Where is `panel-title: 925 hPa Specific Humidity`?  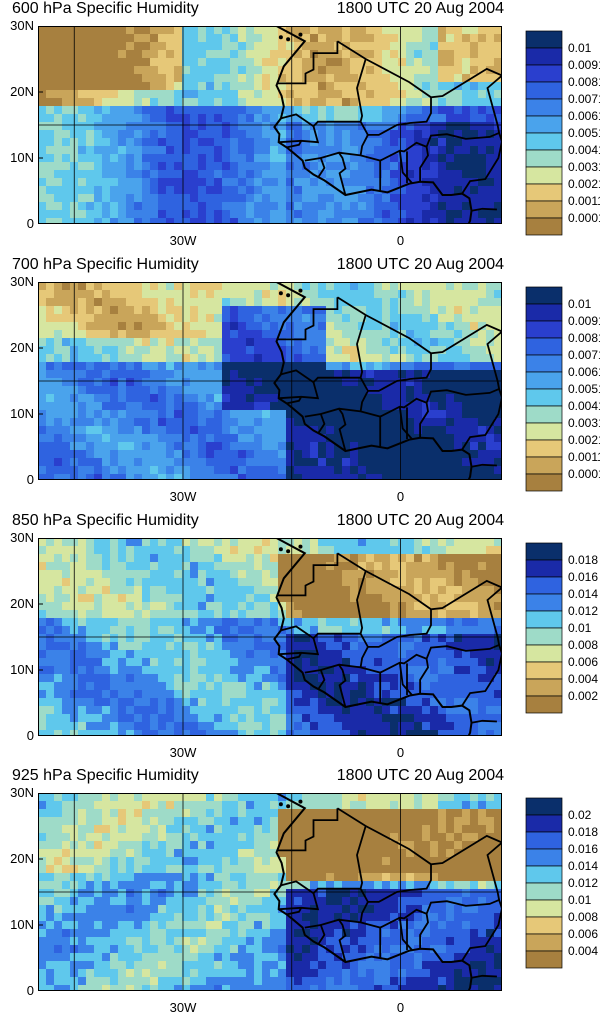 panel-title: 925 hPa Specific Humidity is located at coordinates (105, 776).